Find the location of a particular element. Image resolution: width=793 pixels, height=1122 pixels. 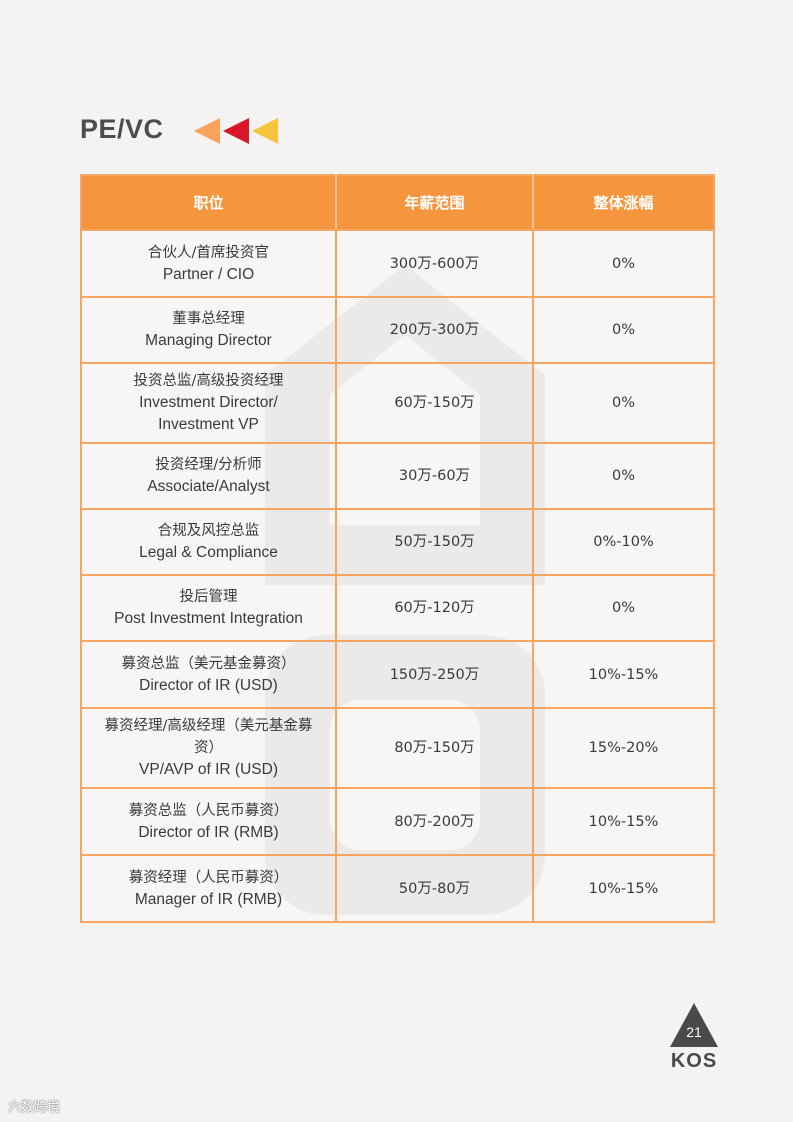

position-cell: 董事总经理 Managing Director is located at coordinates (208, 330).